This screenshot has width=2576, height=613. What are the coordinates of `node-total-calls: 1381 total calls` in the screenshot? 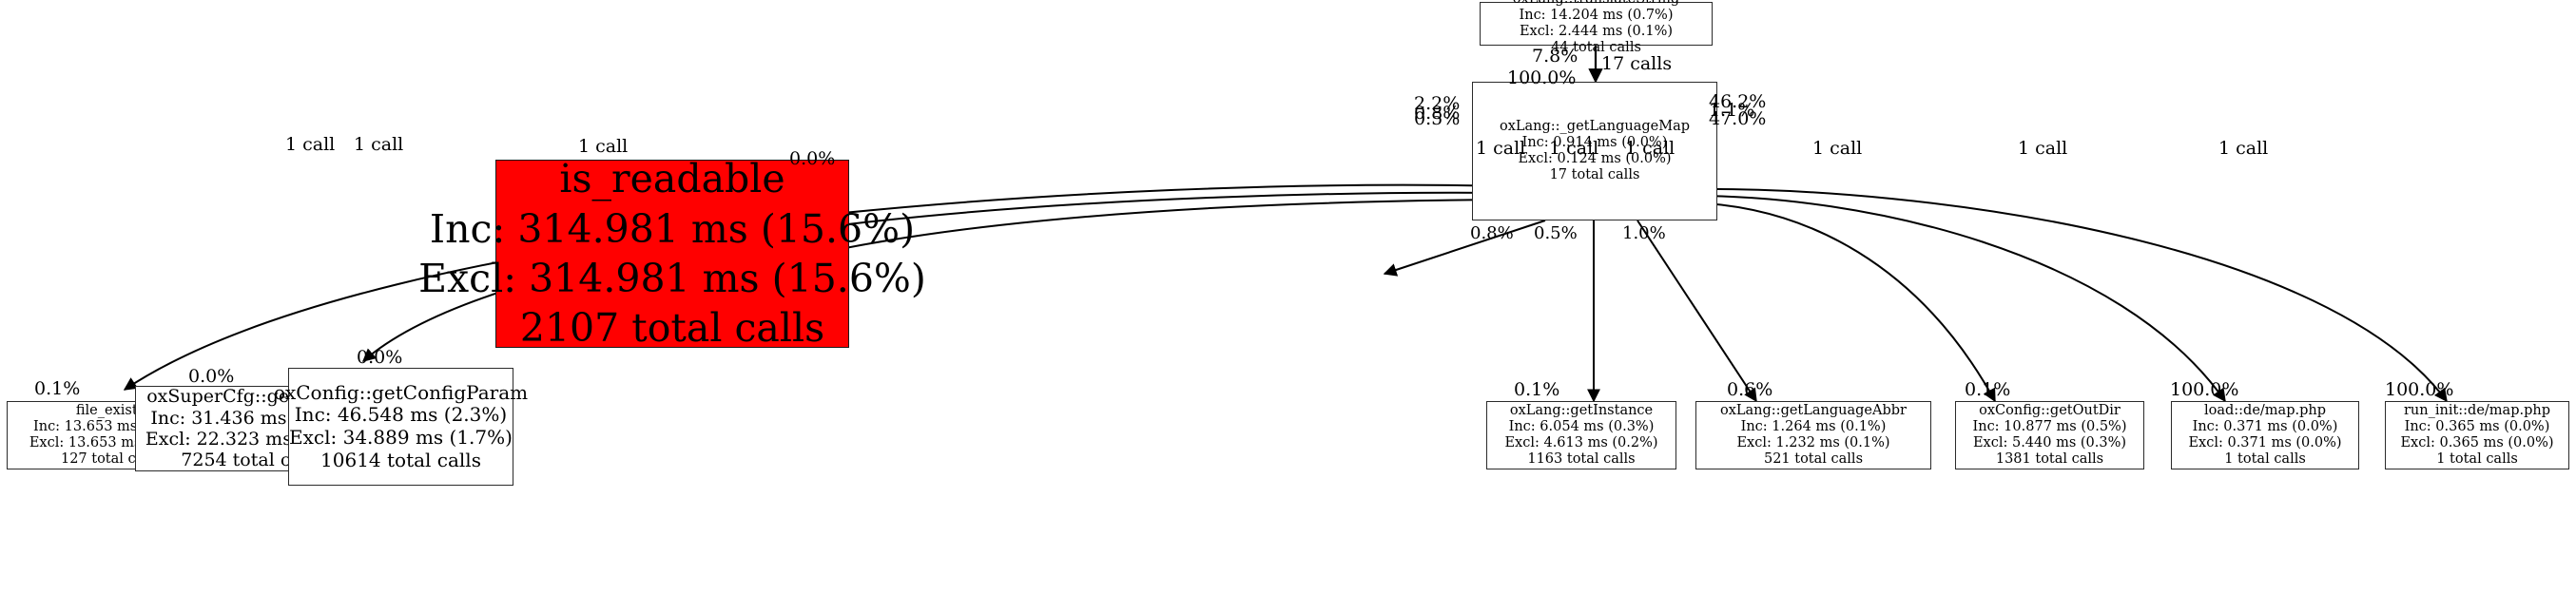 It's located at (2049, 460).